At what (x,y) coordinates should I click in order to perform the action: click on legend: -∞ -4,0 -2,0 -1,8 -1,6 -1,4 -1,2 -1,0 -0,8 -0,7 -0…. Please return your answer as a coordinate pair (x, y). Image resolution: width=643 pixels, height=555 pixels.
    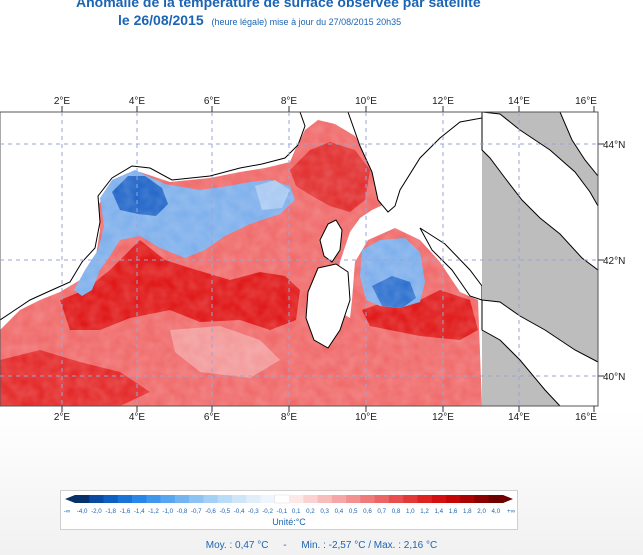
    Looking at the image, I should click on (289, 510).